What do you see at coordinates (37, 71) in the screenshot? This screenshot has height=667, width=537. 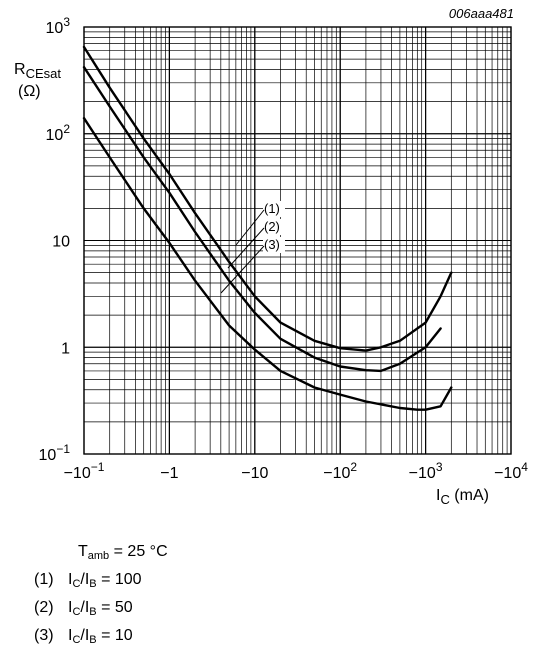 I see `y-axis-label: RCEsat` at bounding box center [37, 71].